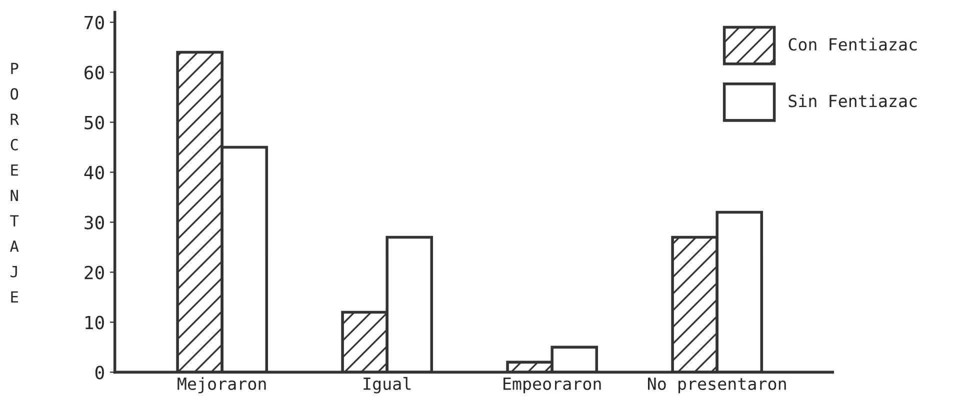 The image size is (957, 409). I want to click on y-tick-label: 0, so click(99, 373).